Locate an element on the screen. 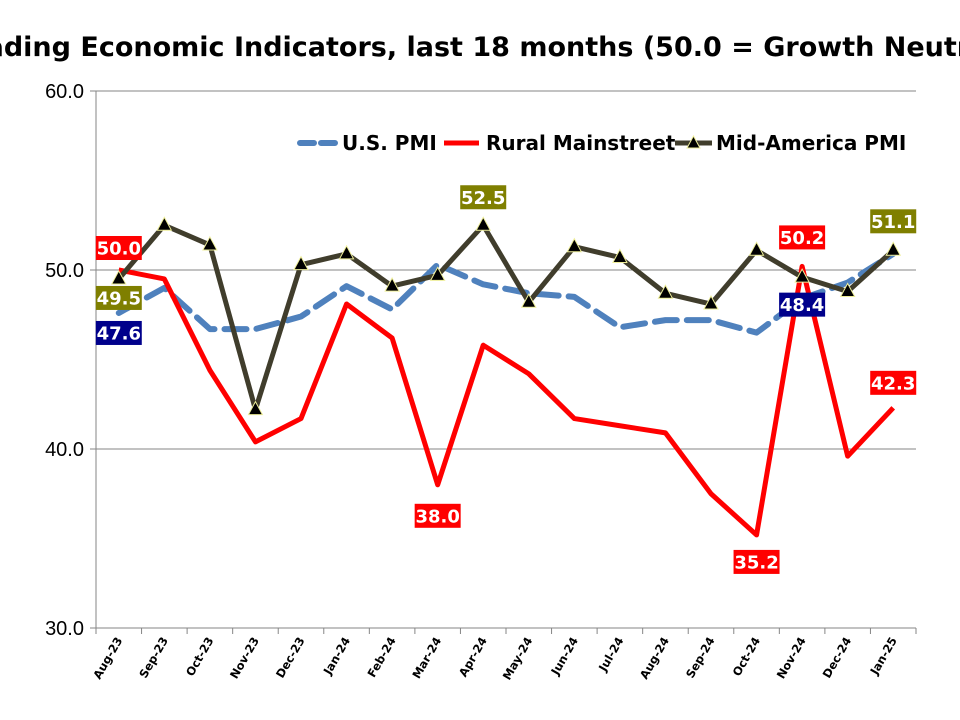 This screenshot has width=960, height=720. data-label-rural-mainstreet-oct-24: 35.2 is located at coordinates (756, 561).